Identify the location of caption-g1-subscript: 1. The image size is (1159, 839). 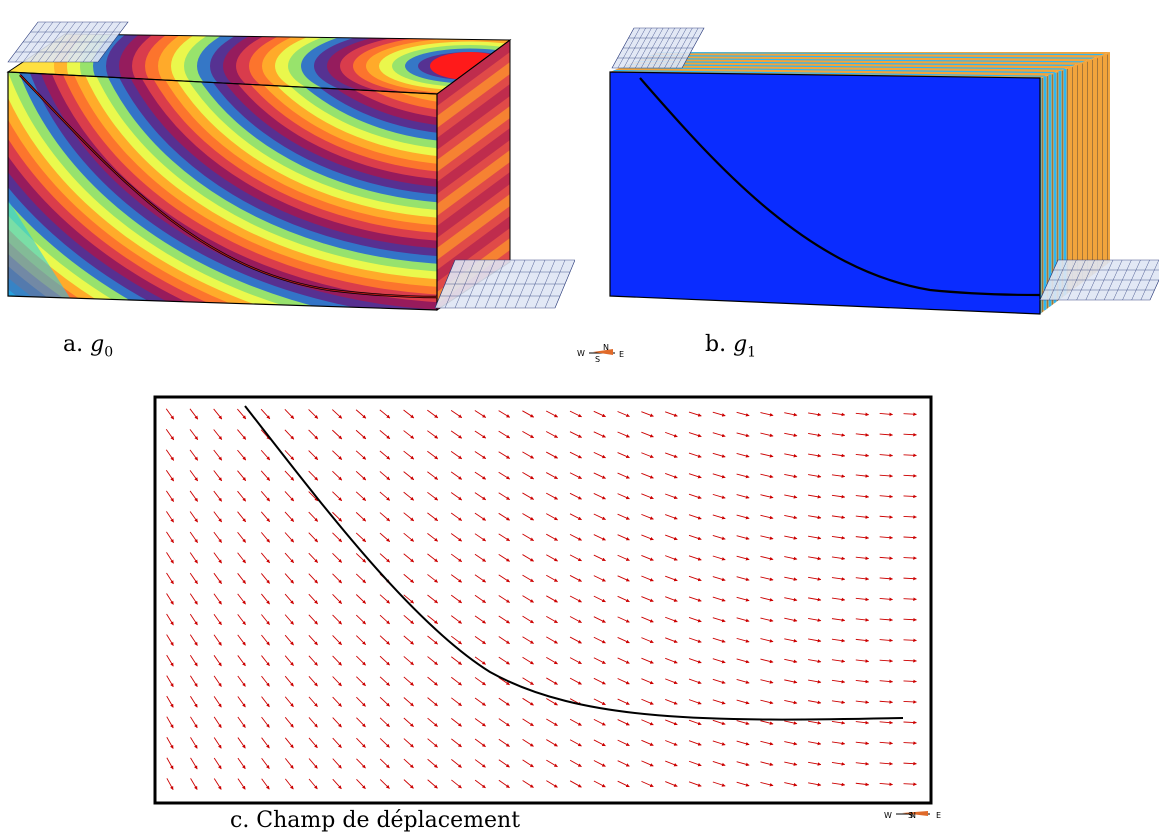
(752, 352).